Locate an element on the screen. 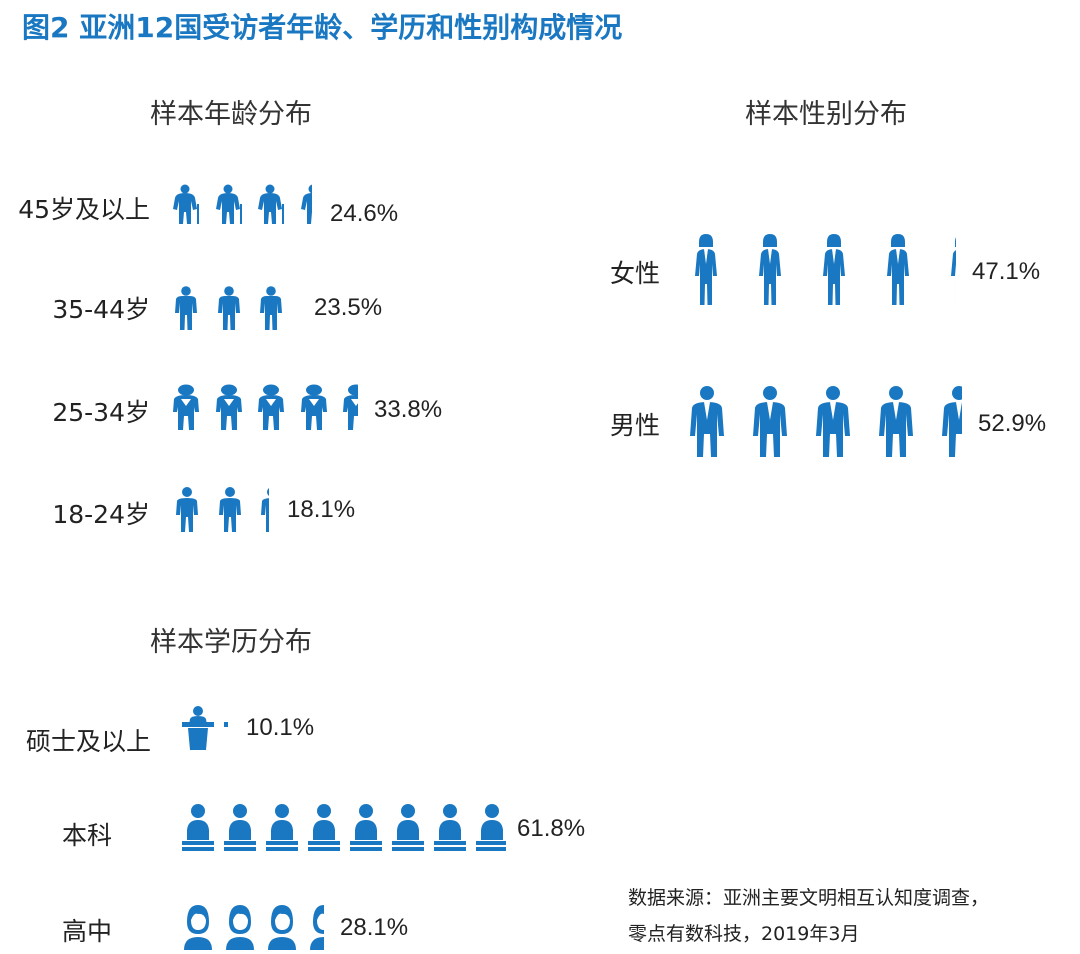  age-value-label: 24.6% is located at coordinates (364, 213).